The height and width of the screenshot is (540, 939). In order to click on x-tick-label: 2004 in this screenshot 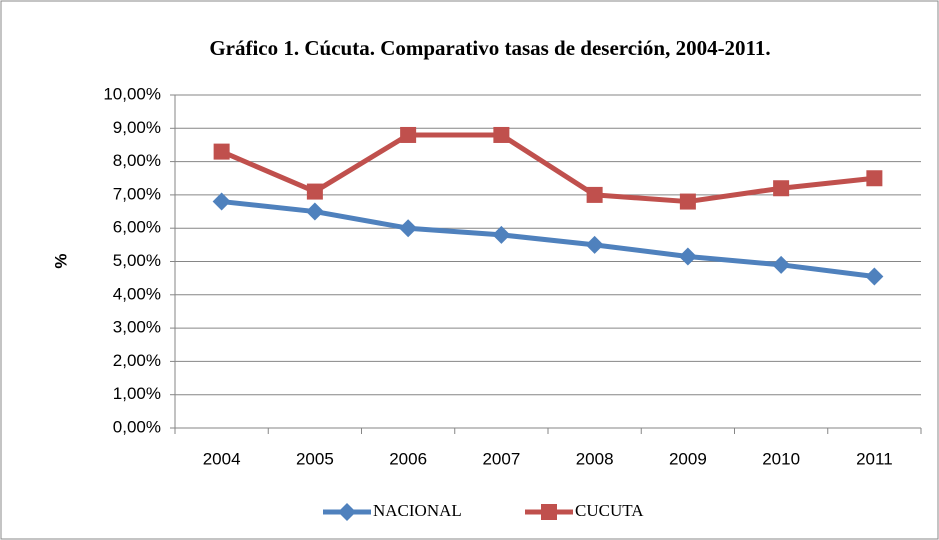, I will do `click(222, 458)`.